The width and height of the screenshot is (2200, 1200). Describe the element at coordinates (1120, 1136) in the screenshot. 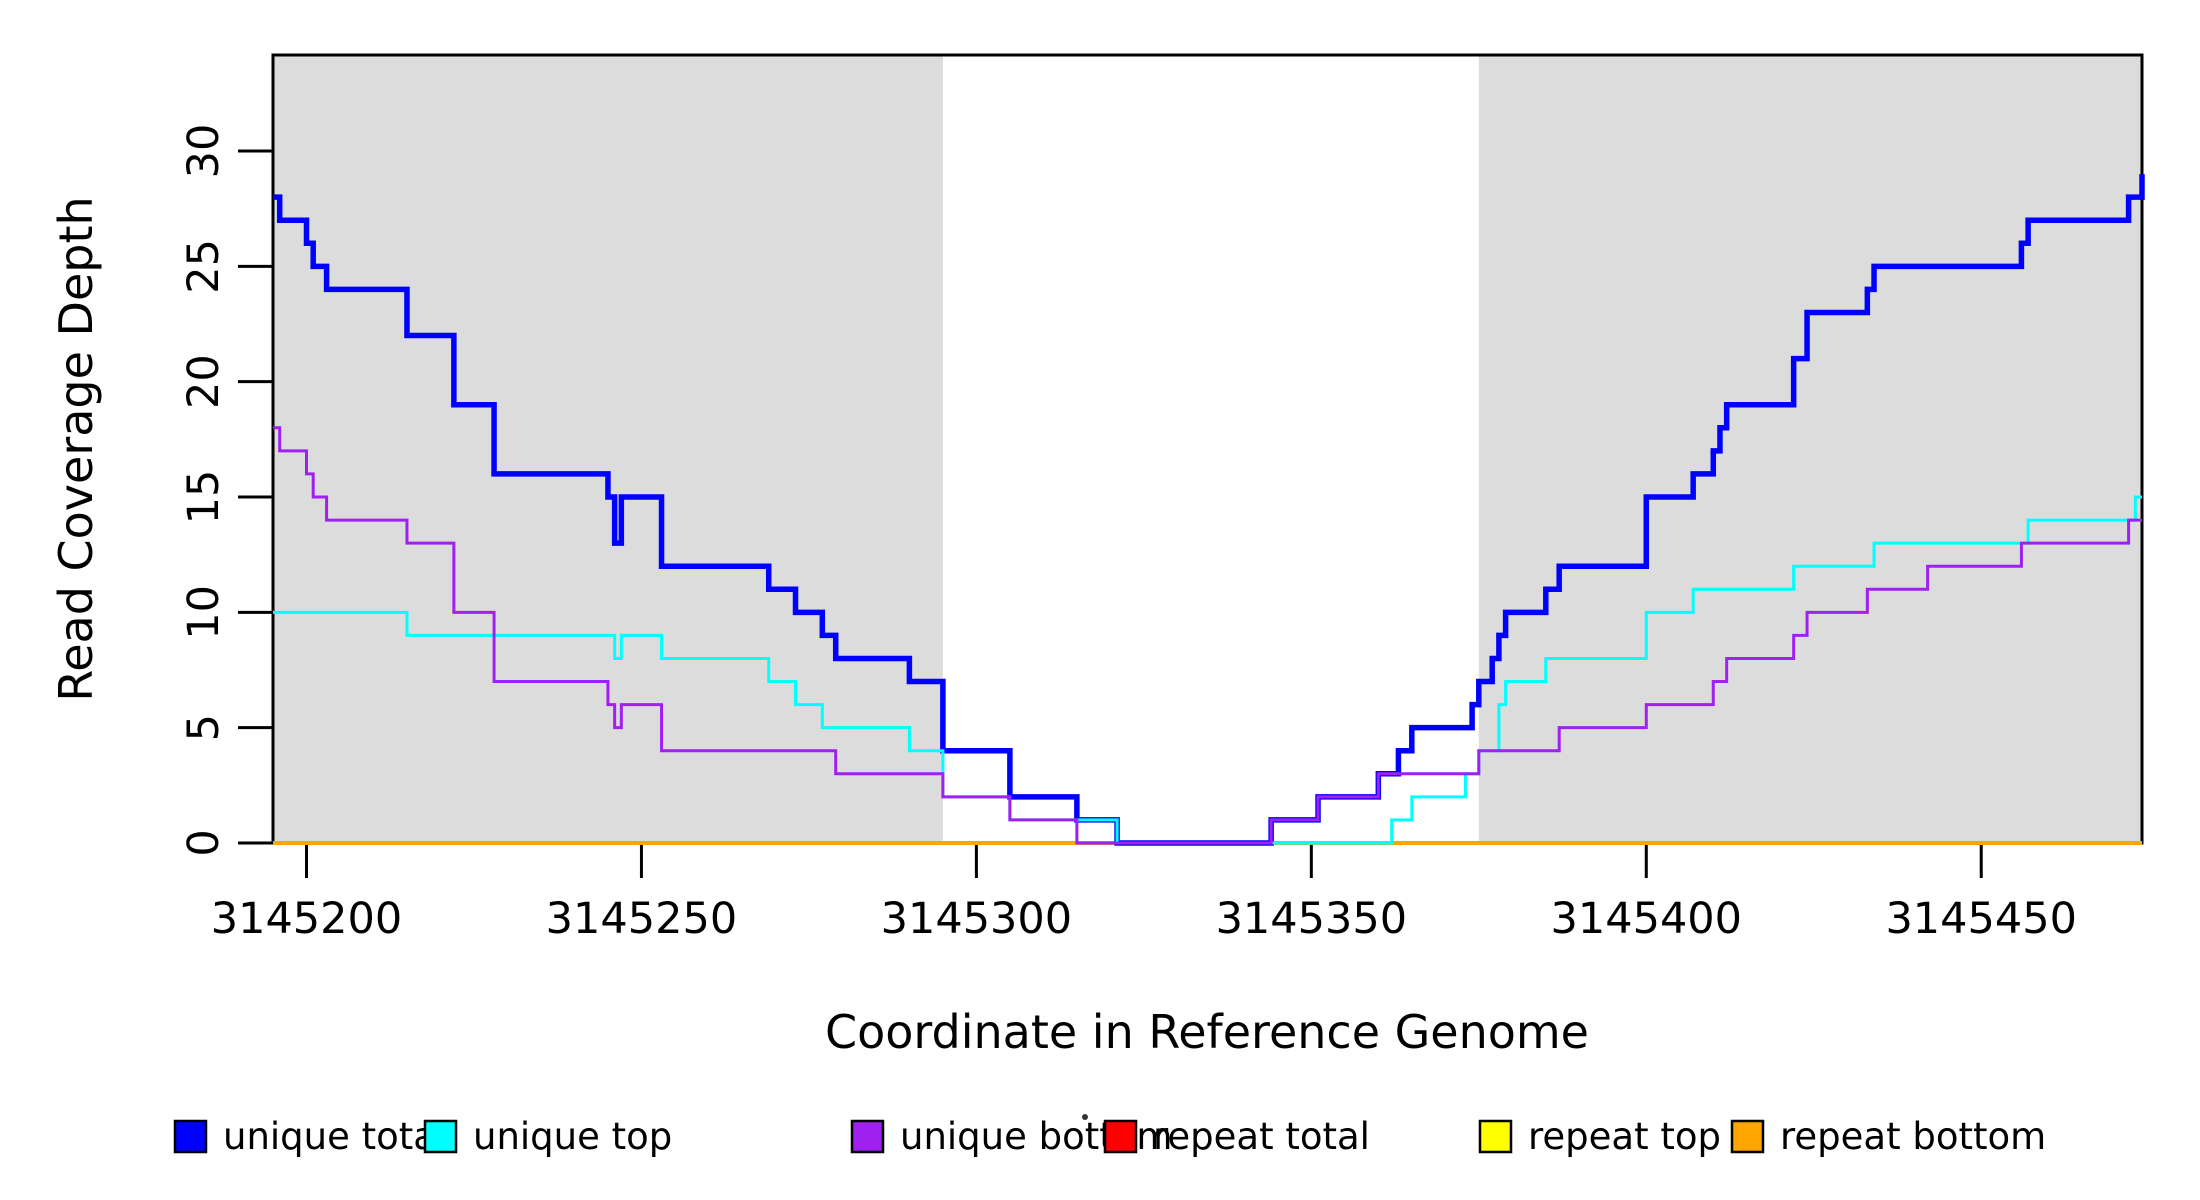

I see `legend-swatch-repeat-total` at that location.